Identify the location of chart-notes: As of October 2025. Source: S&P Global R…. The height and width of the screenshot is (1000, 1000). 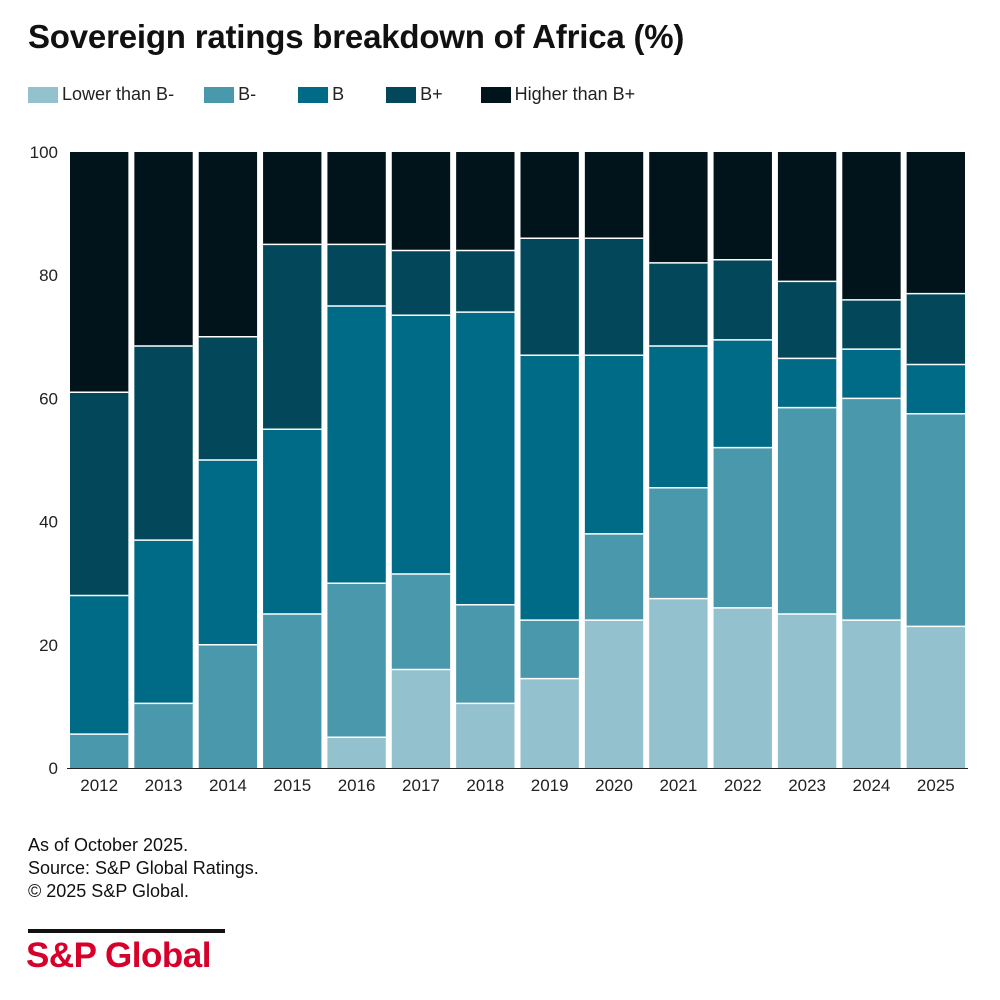
(143, 868).